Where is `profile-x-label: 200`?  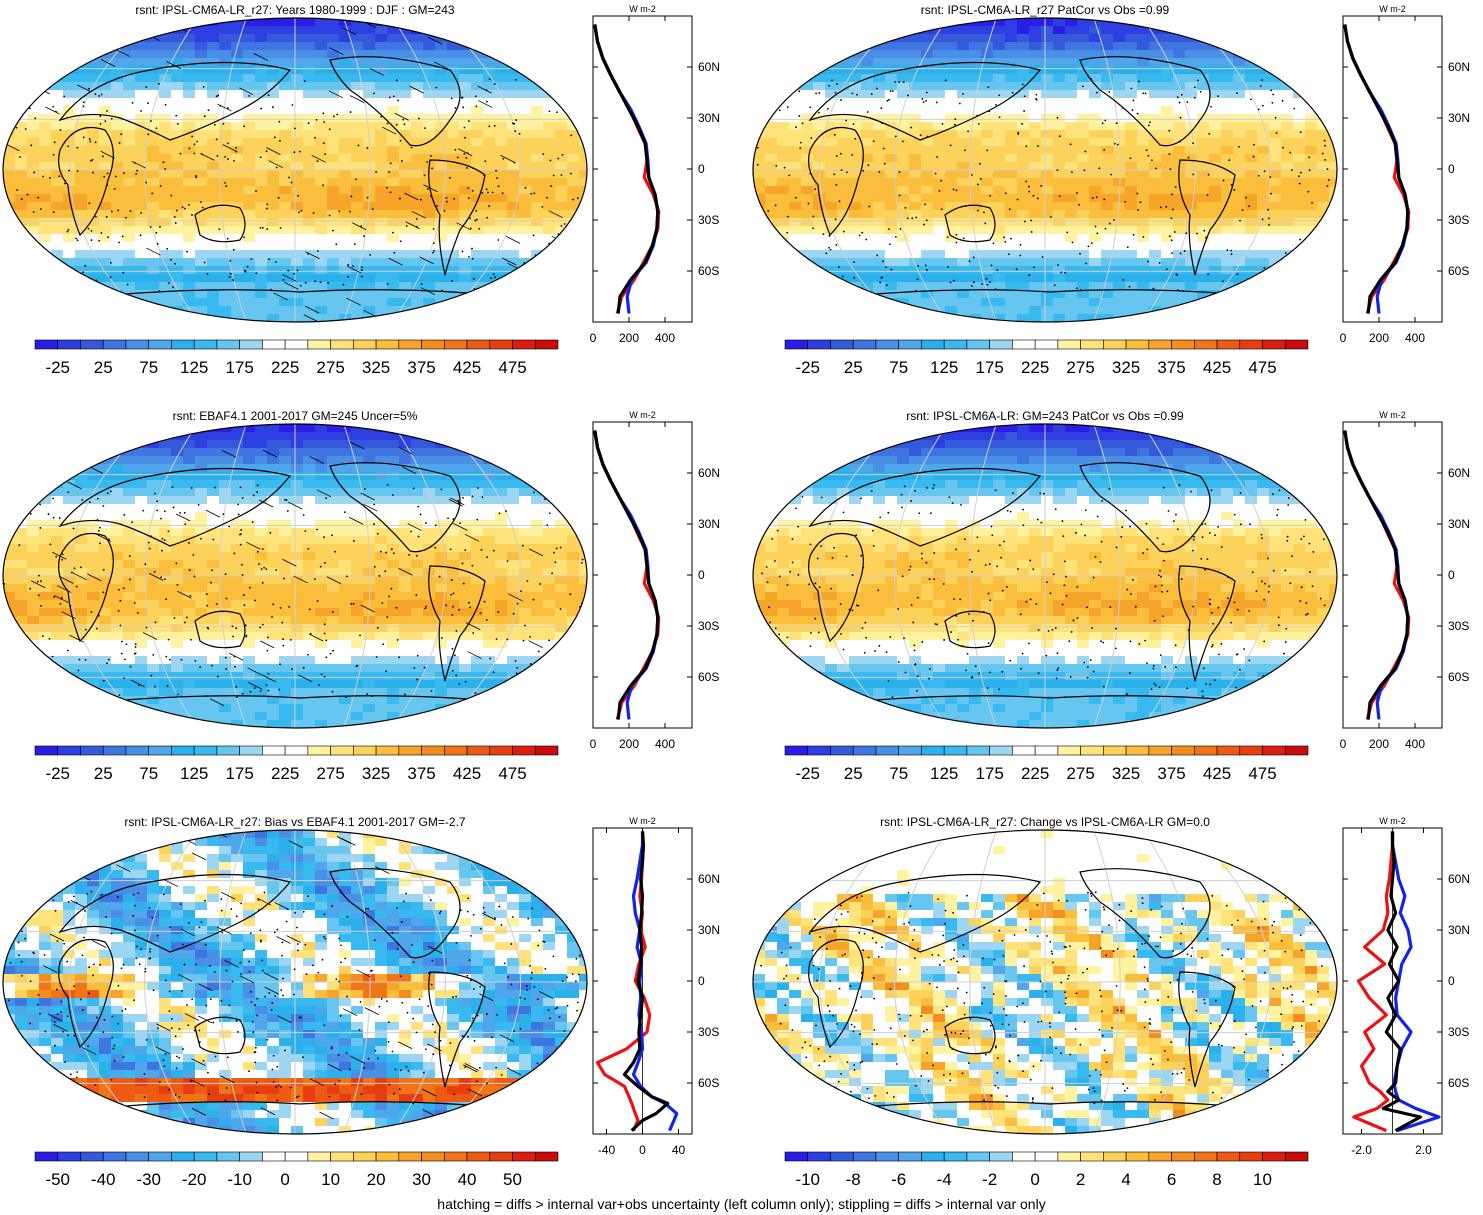
profile-x-label: 200 is located at coordinates (629, 744).